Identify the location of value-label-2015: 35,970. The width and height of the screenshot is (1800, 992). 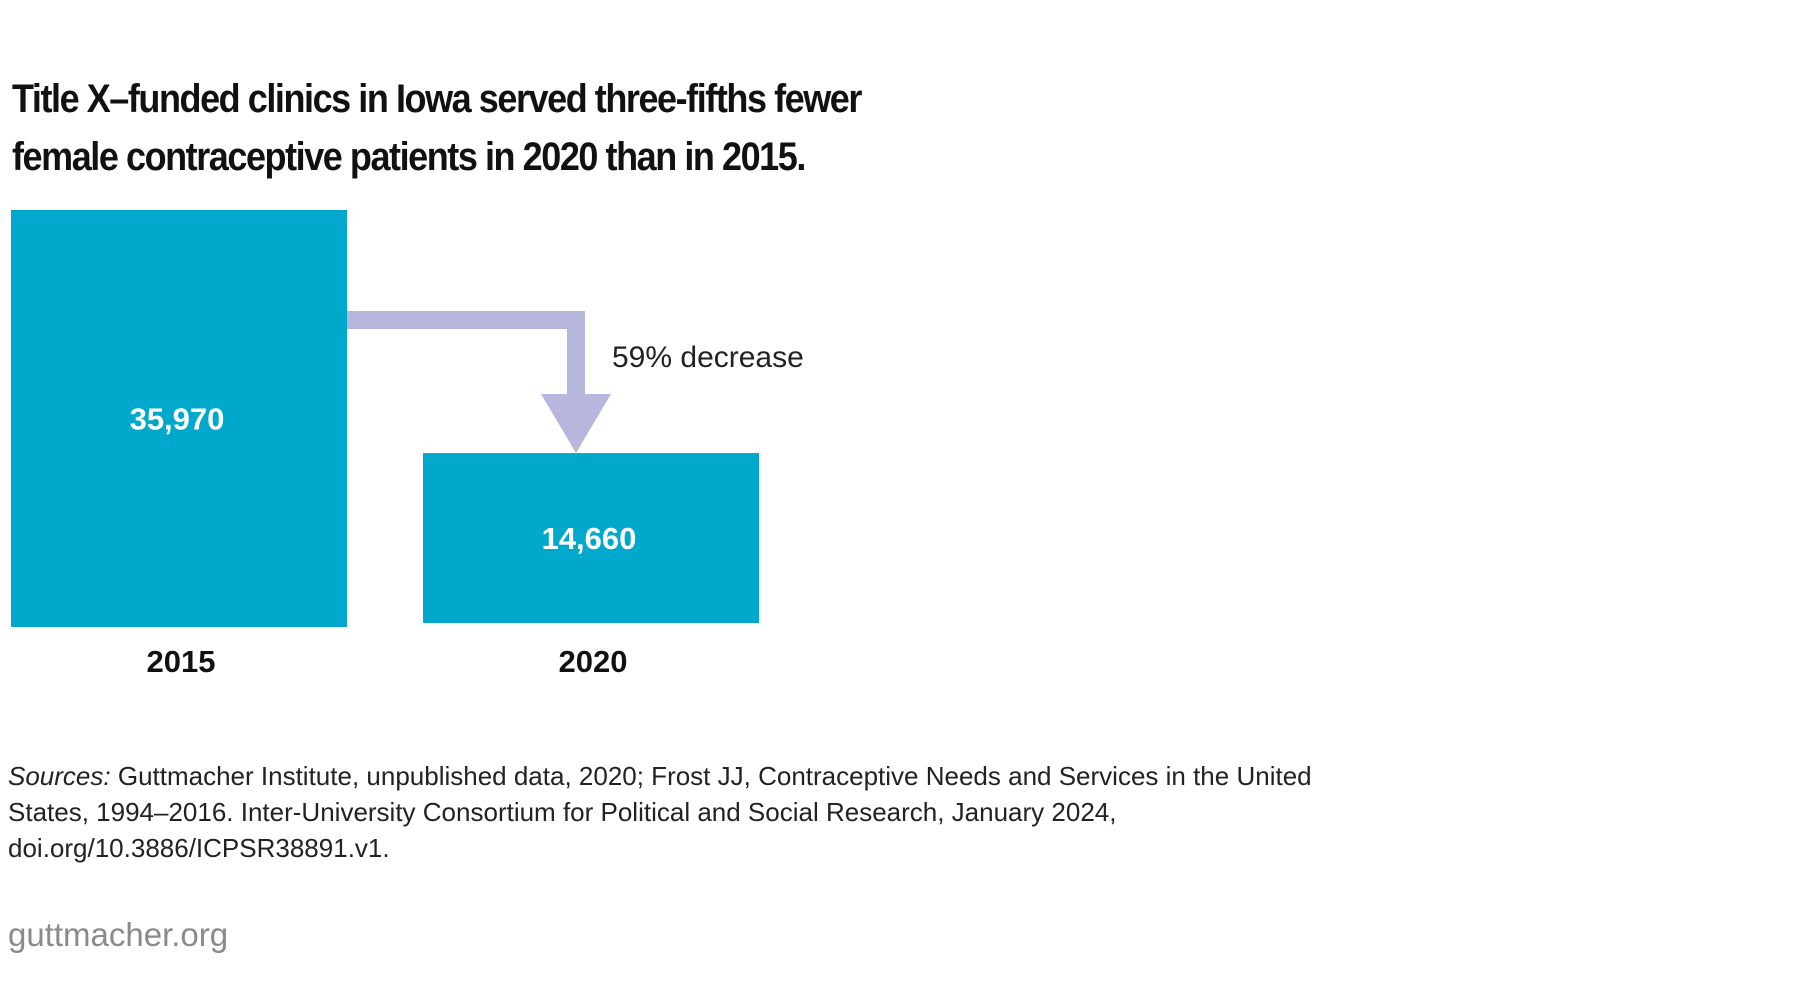
(177, 419).